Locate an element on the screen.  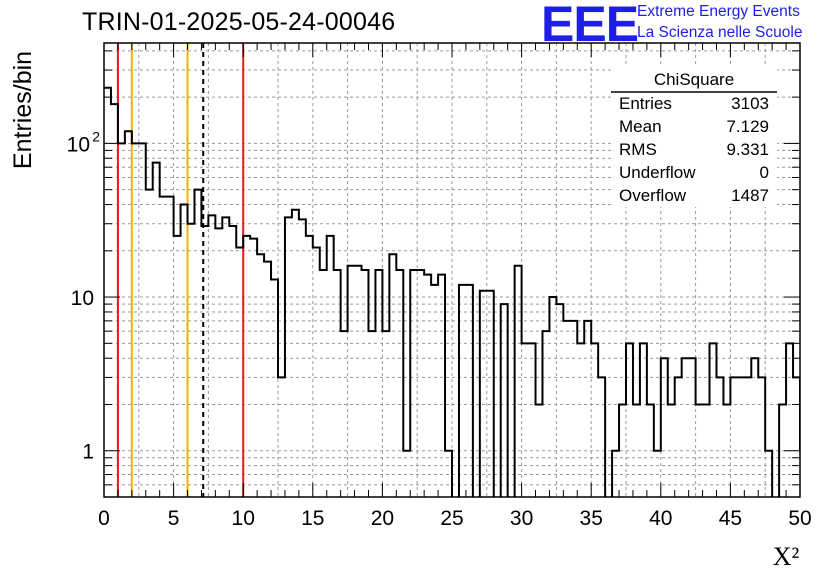
x-tick-label: 20 is located at coordinates (382, 518).